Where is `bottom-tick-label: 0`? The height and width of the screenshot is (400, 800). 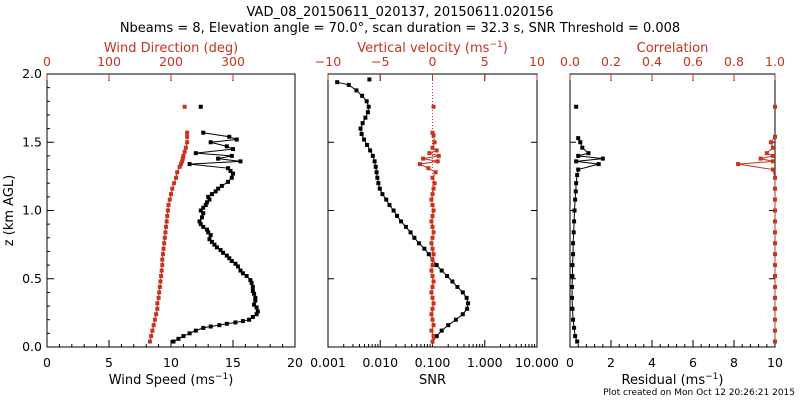 bottom-tick-label: 0 is located at coordinates (570, 362).